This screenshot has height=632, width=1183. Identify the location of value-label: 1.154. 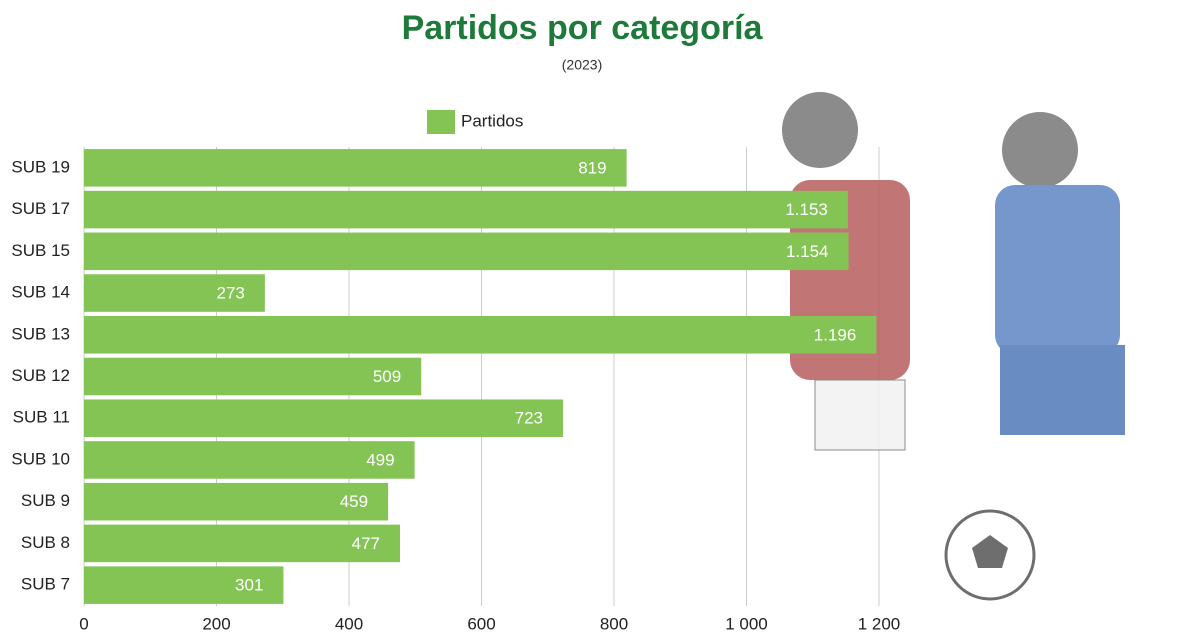
(807, 251).